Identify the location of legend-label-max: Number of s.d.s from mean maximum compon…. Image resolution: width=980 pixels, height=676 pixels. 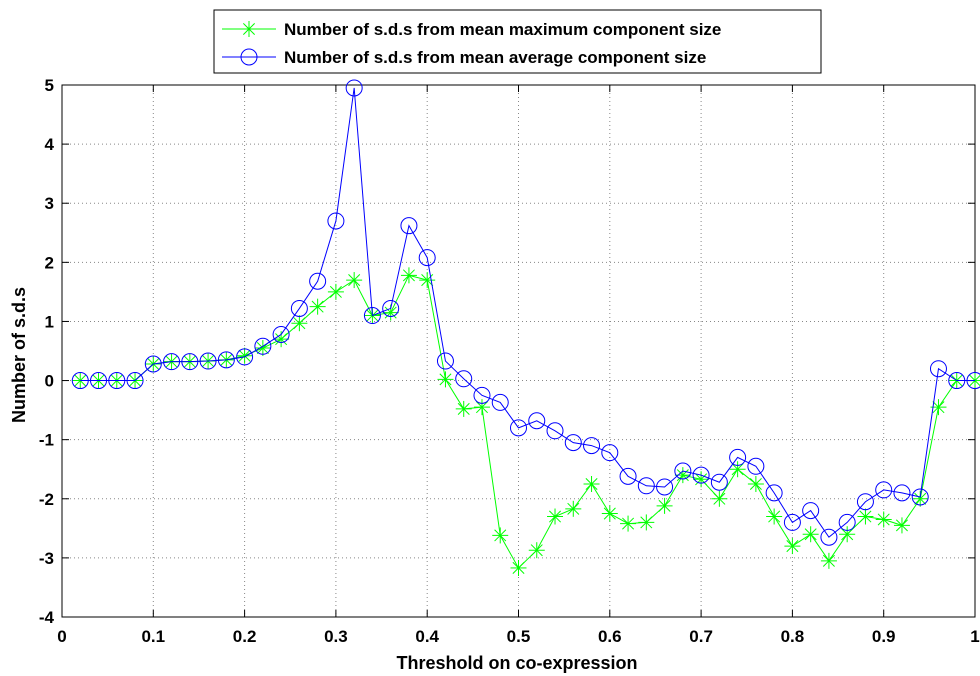
(502, 29).